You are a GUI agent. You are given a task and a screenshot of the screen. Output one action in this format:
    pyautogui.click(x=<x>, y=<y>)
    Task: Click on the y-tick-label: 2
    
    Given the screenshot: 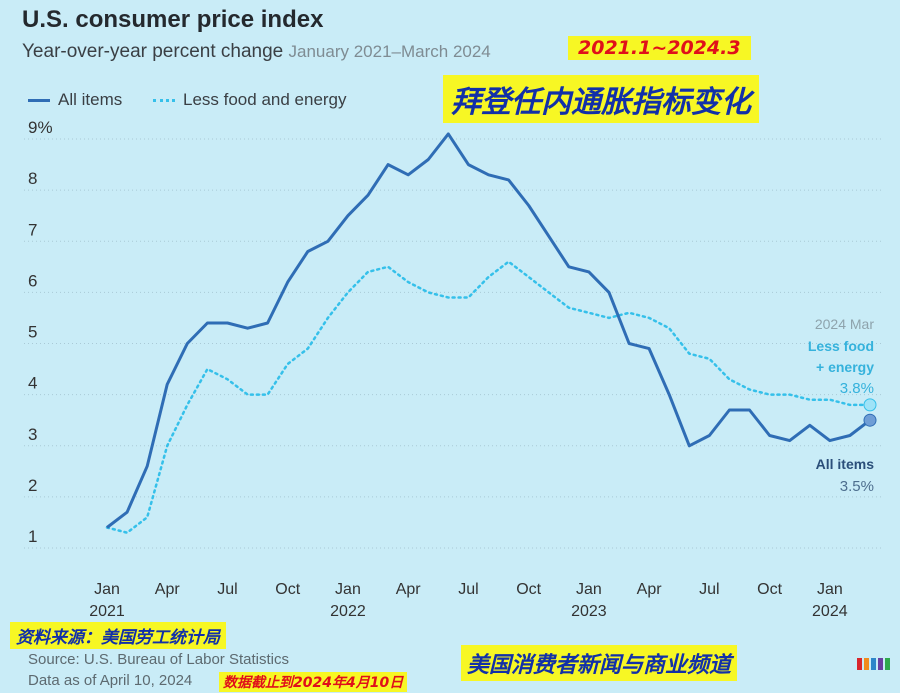 What is the action you would take?
    pyautogui.click(x=32, y=485)
    